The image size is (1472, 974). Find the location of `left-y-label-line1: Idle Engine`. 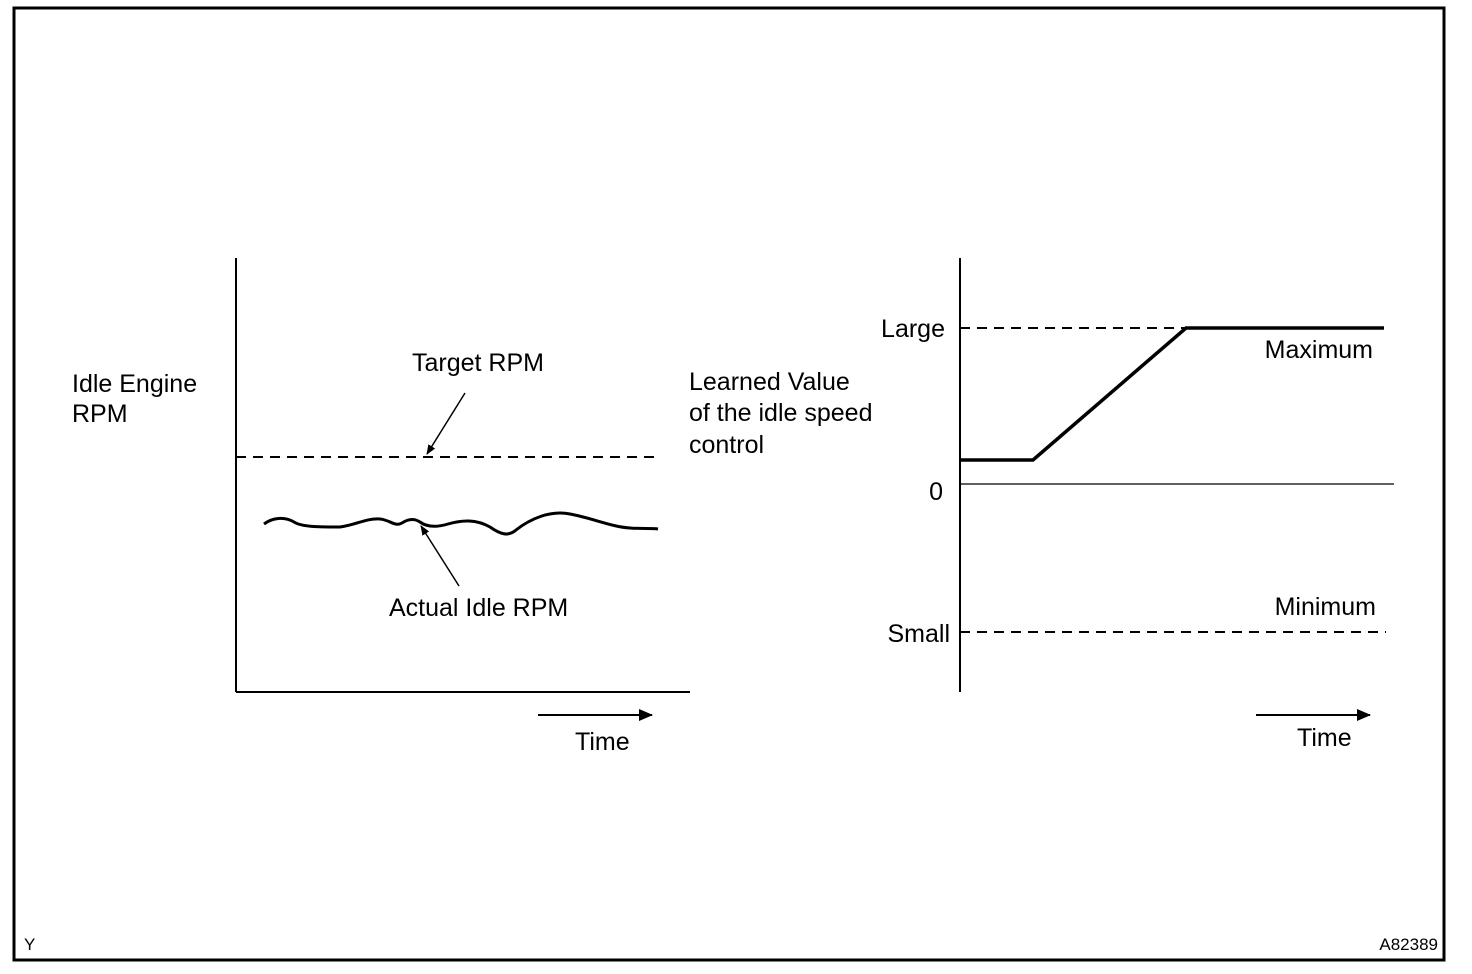

left-y-label-line1: Idle Engine is located at coordinates (134, 384).